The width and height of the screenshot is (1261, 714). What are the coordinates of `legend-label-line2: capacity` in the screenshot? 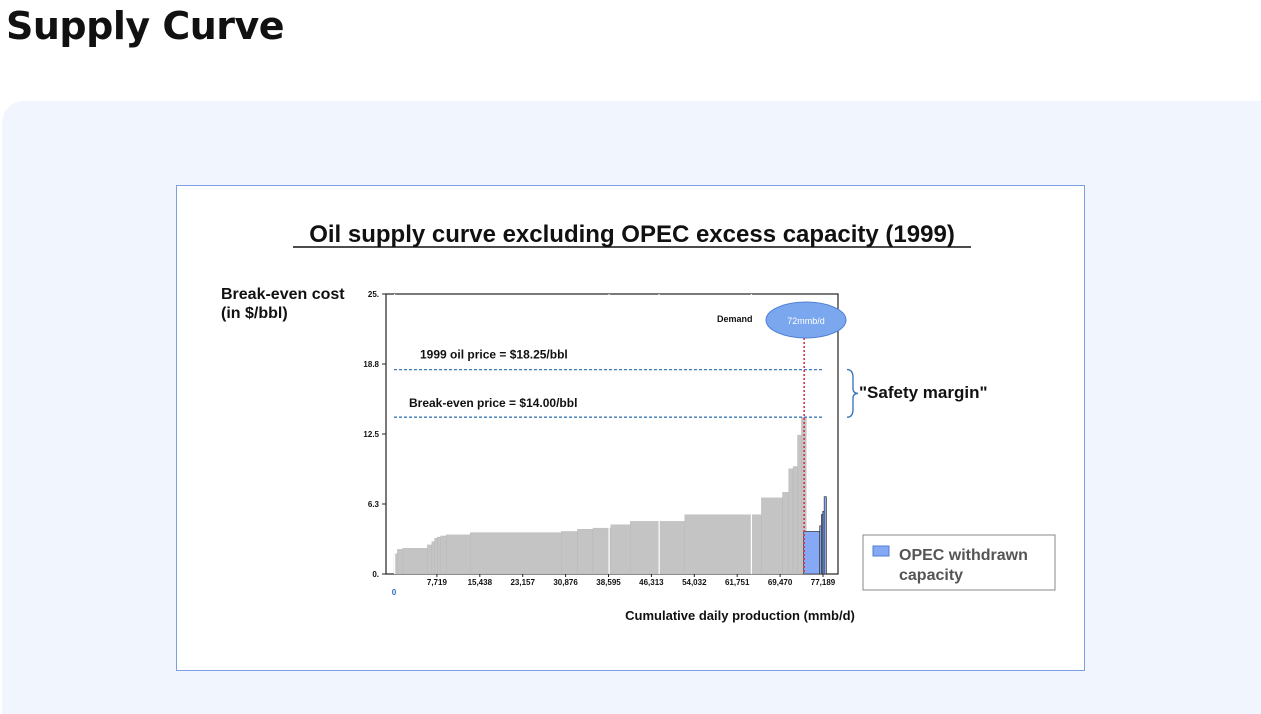 It's located at (931, 575).